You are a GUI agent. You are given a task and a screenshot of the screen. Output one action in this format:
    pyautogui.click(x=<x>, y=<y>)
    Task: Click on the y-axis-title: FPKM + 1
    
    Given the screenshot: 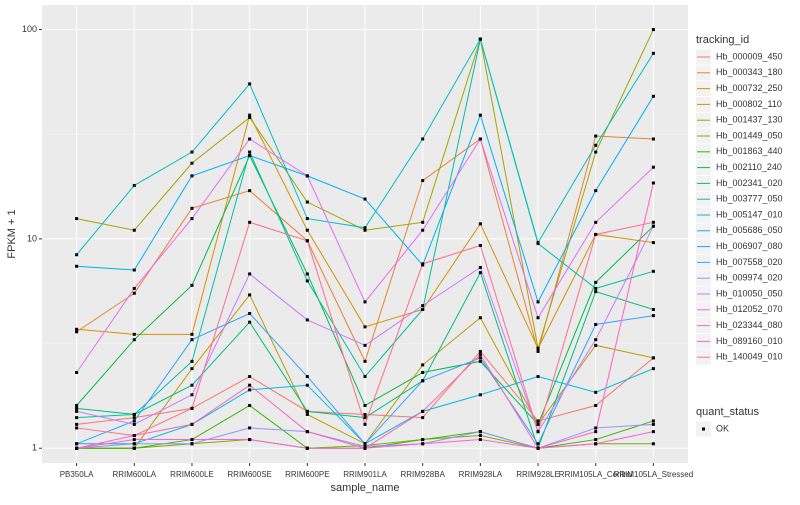 What is the action you would take?
    pyautogui.click(x=12, y=233)
    